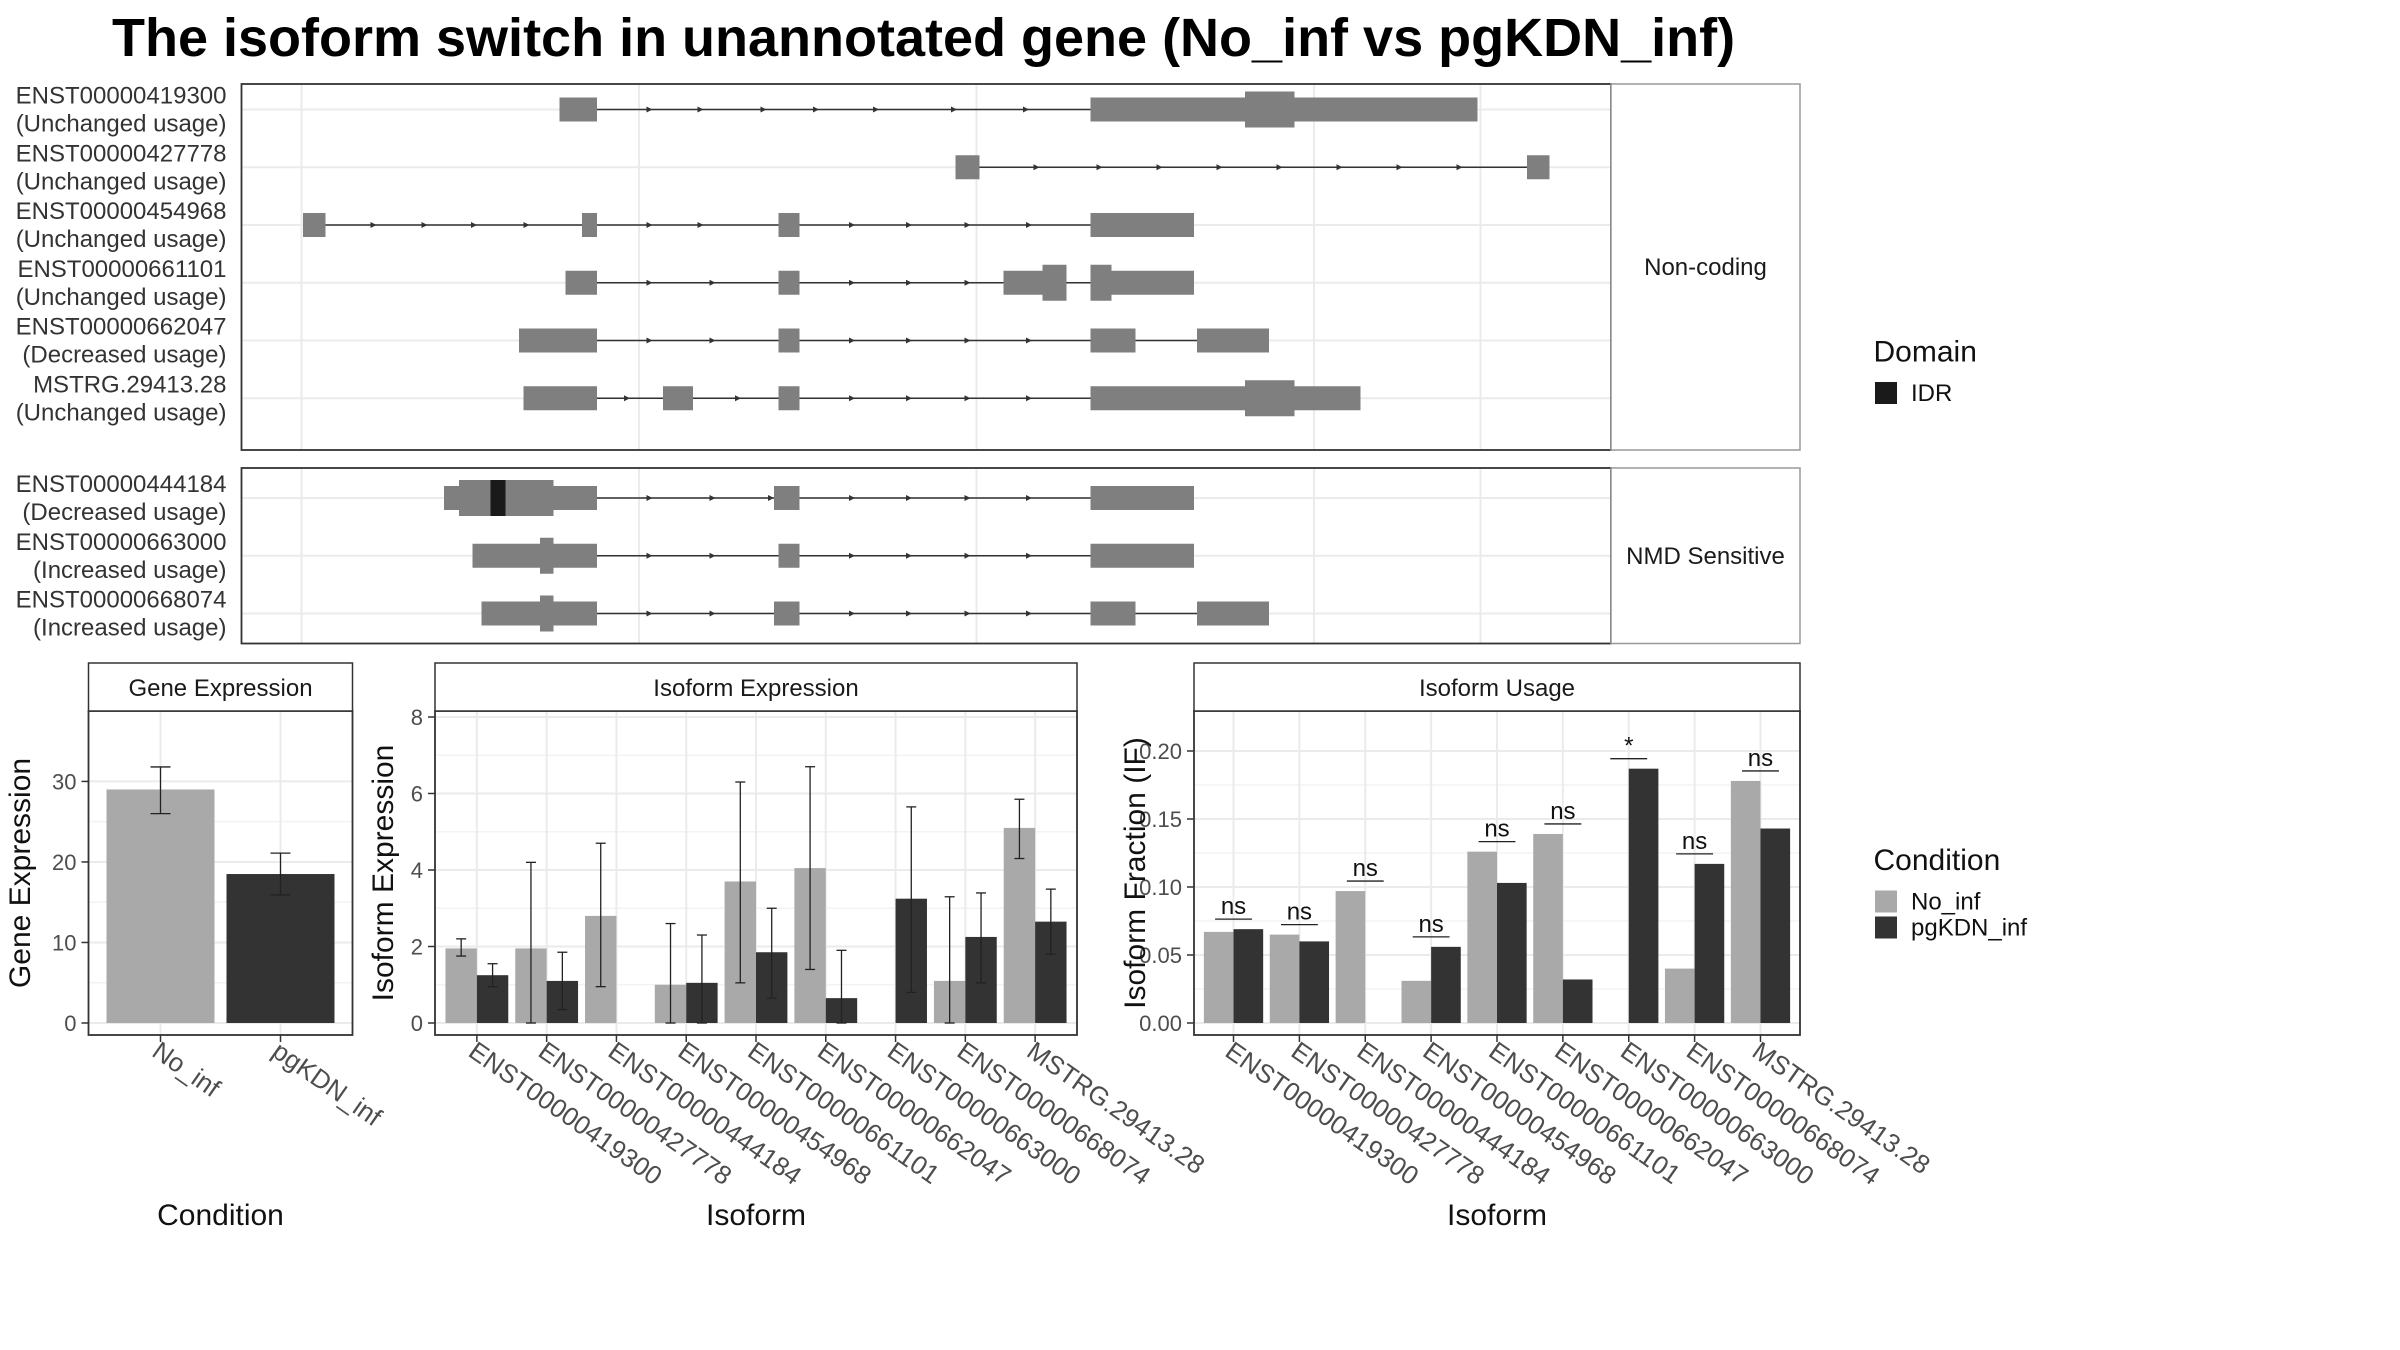 The image size is (2400, 1350). What do you see at coordinates (129, 628) in the screenshot?
I see `isoform-usage-label: (Increased usage)` at bounding box center [129, 628].